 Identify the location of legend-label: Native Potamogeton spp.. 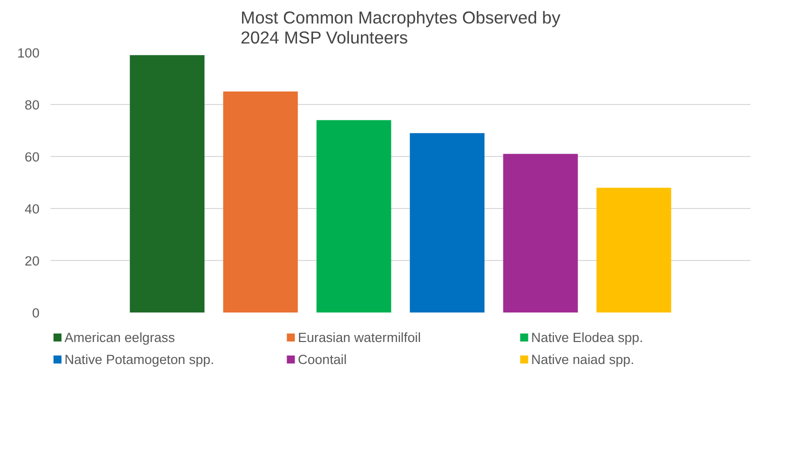
(139, 359).